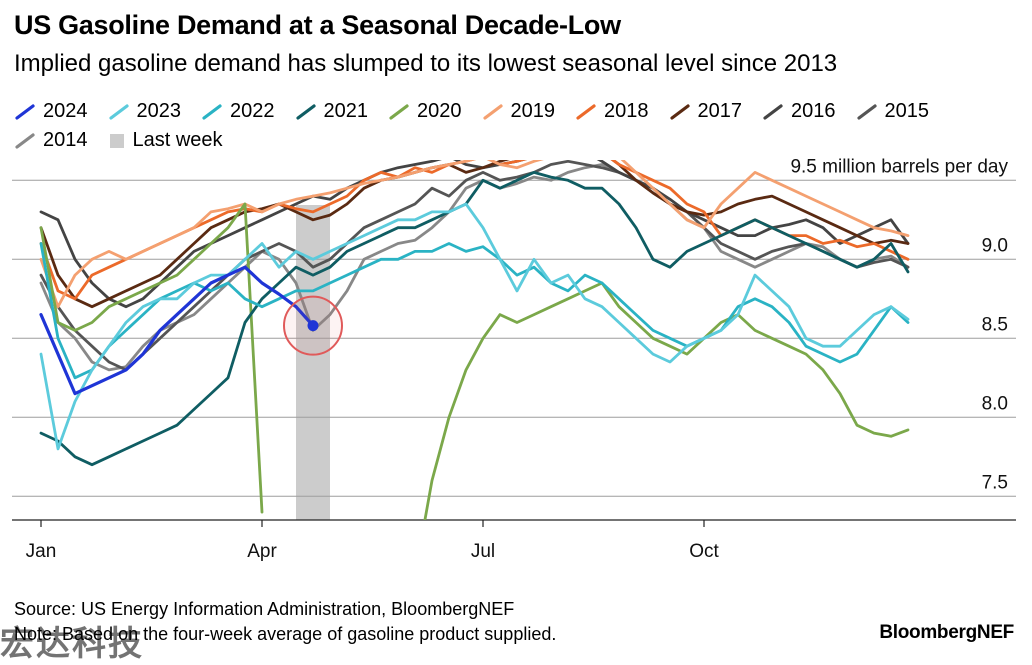 This screenshot has width=1032, height=665. I want to click on y-tick-label-8.5: 8.5, so click(995, 324).